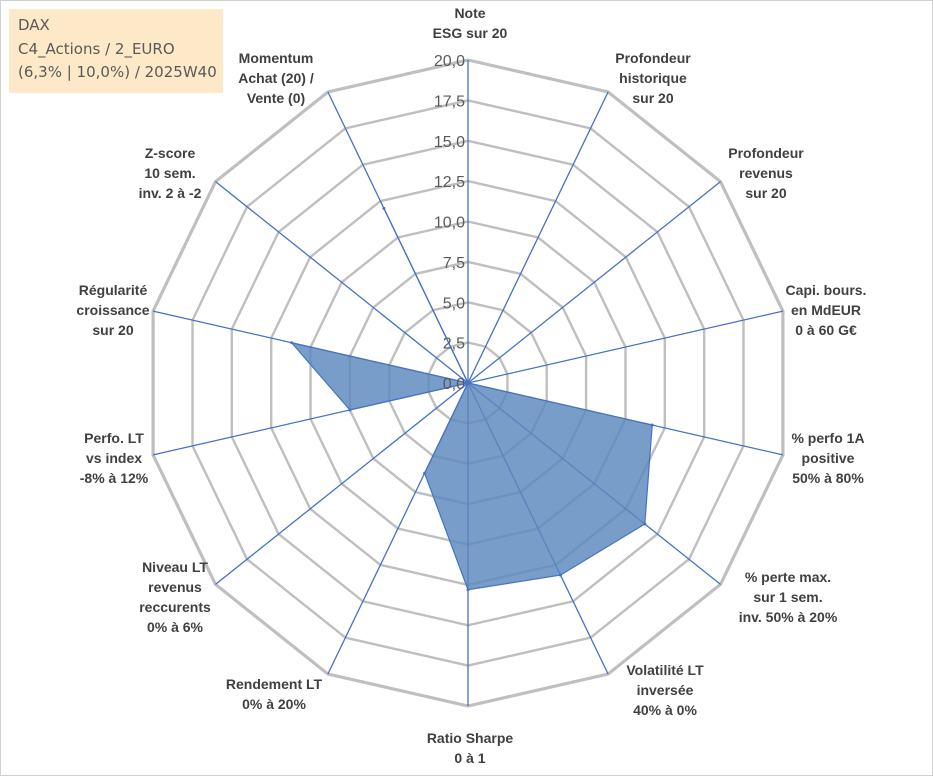  I want to click on category-label-line: ESG sur 20, so click(470, 33).